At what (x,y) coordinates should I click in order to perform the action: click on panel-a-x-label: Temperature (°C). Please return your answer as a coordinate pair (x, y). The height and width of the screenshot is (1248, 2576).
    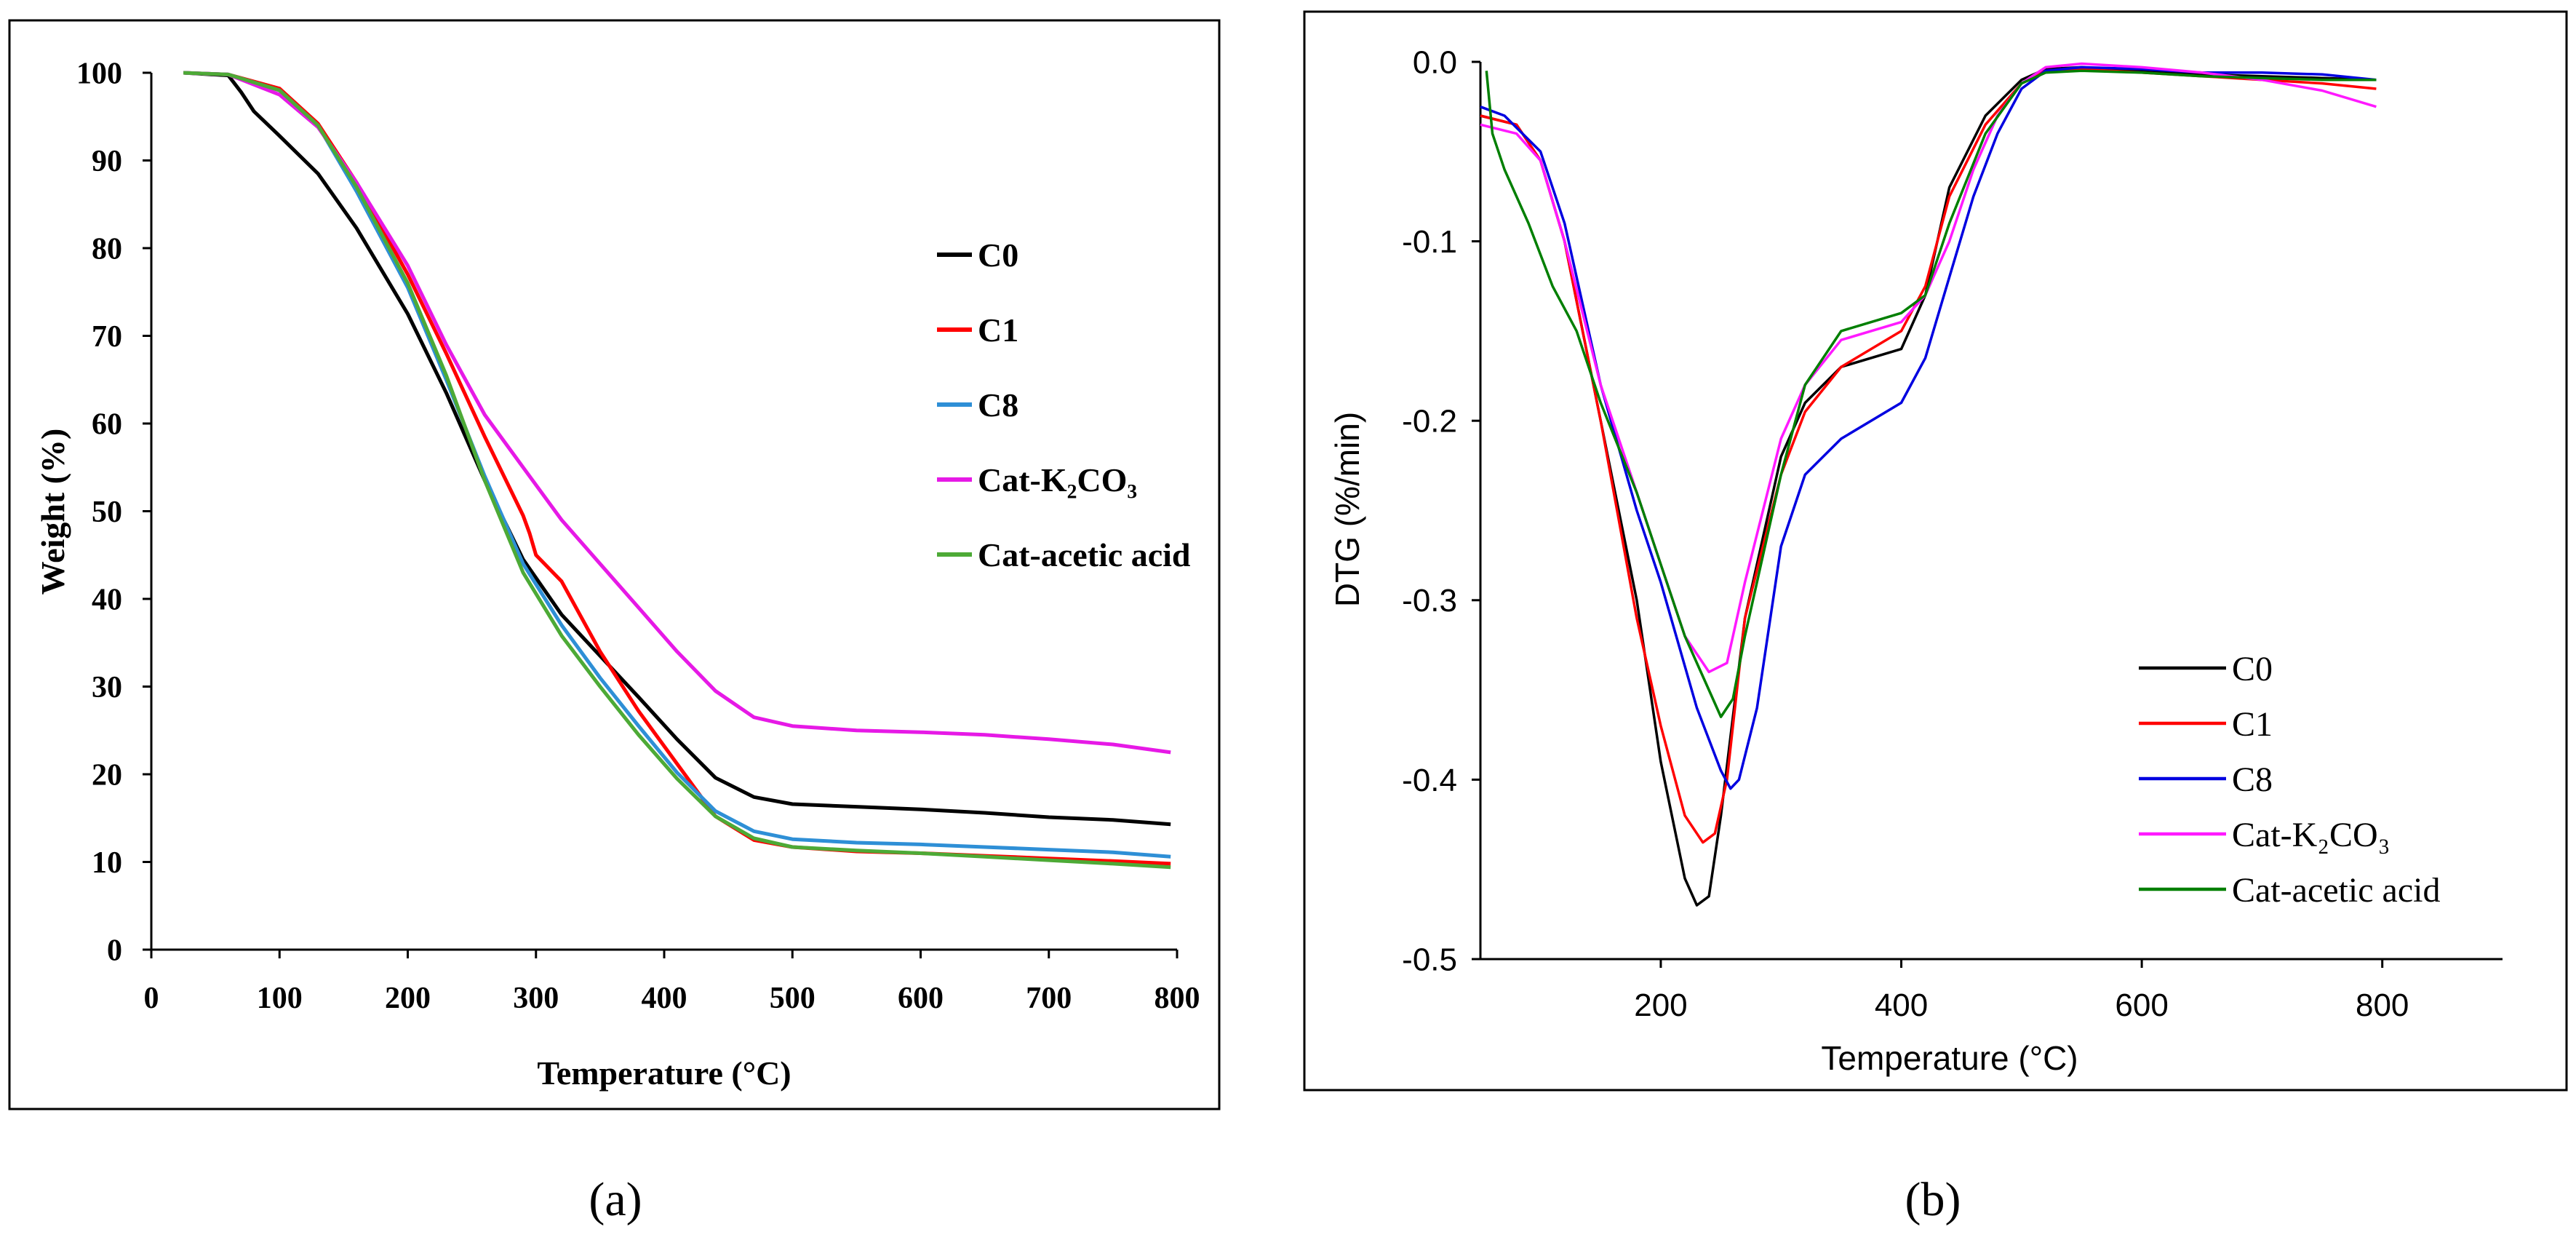
    Looking at the image, I should click on (664, 1073).